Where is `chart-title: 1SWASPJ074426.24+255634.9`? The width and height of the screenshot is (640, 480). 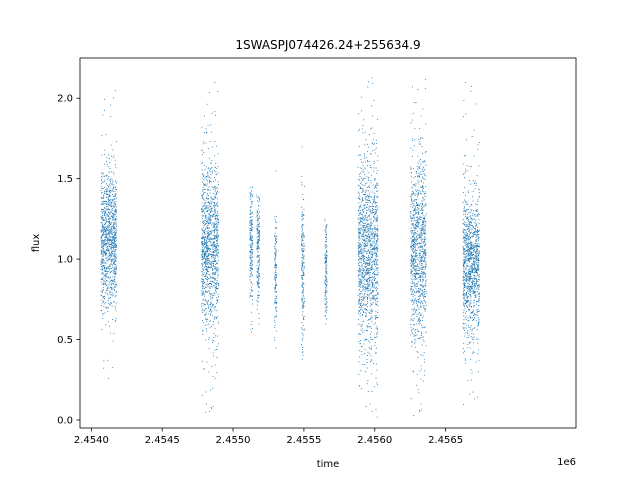 chart-title: 1SWASPJ074426.24+255634.9 is located at coordinates (327, 45).